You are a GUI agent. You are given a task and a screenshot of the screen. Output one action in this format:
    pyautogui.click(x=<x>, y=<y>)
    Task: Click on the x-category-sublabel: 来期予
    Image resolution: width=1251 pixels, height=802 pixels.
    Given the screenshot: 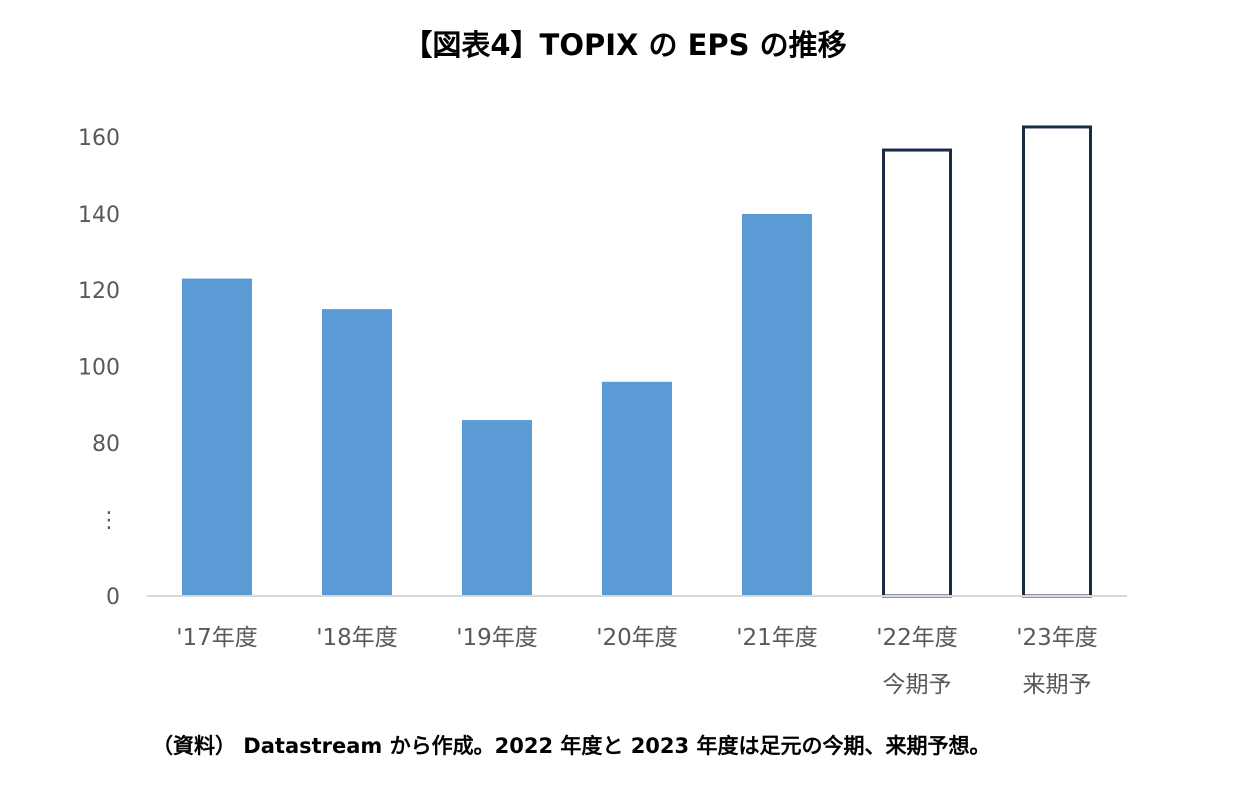 What is the action you would take?
    pyautogui.click(x=1057, y=685)
    